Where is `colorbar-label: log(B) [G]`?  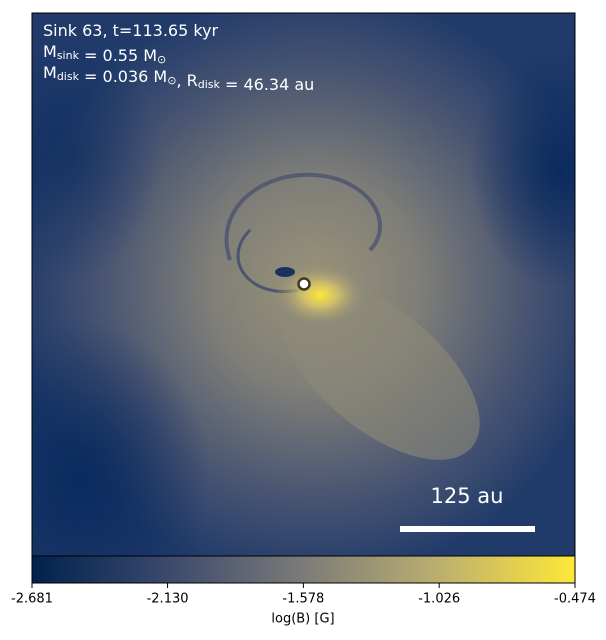
colorbar-label: log(B) [G] is located at coordinates (302, 619).